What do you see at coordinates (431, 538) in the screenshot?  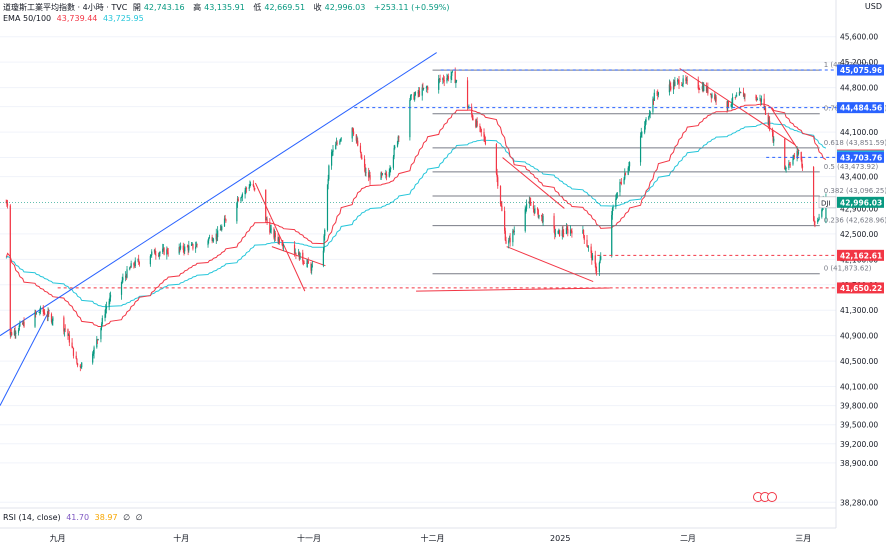 I see `time-axis: 九月 十月 十一月 十二月 2025 二月 三月` at bounding box center [431, 538].